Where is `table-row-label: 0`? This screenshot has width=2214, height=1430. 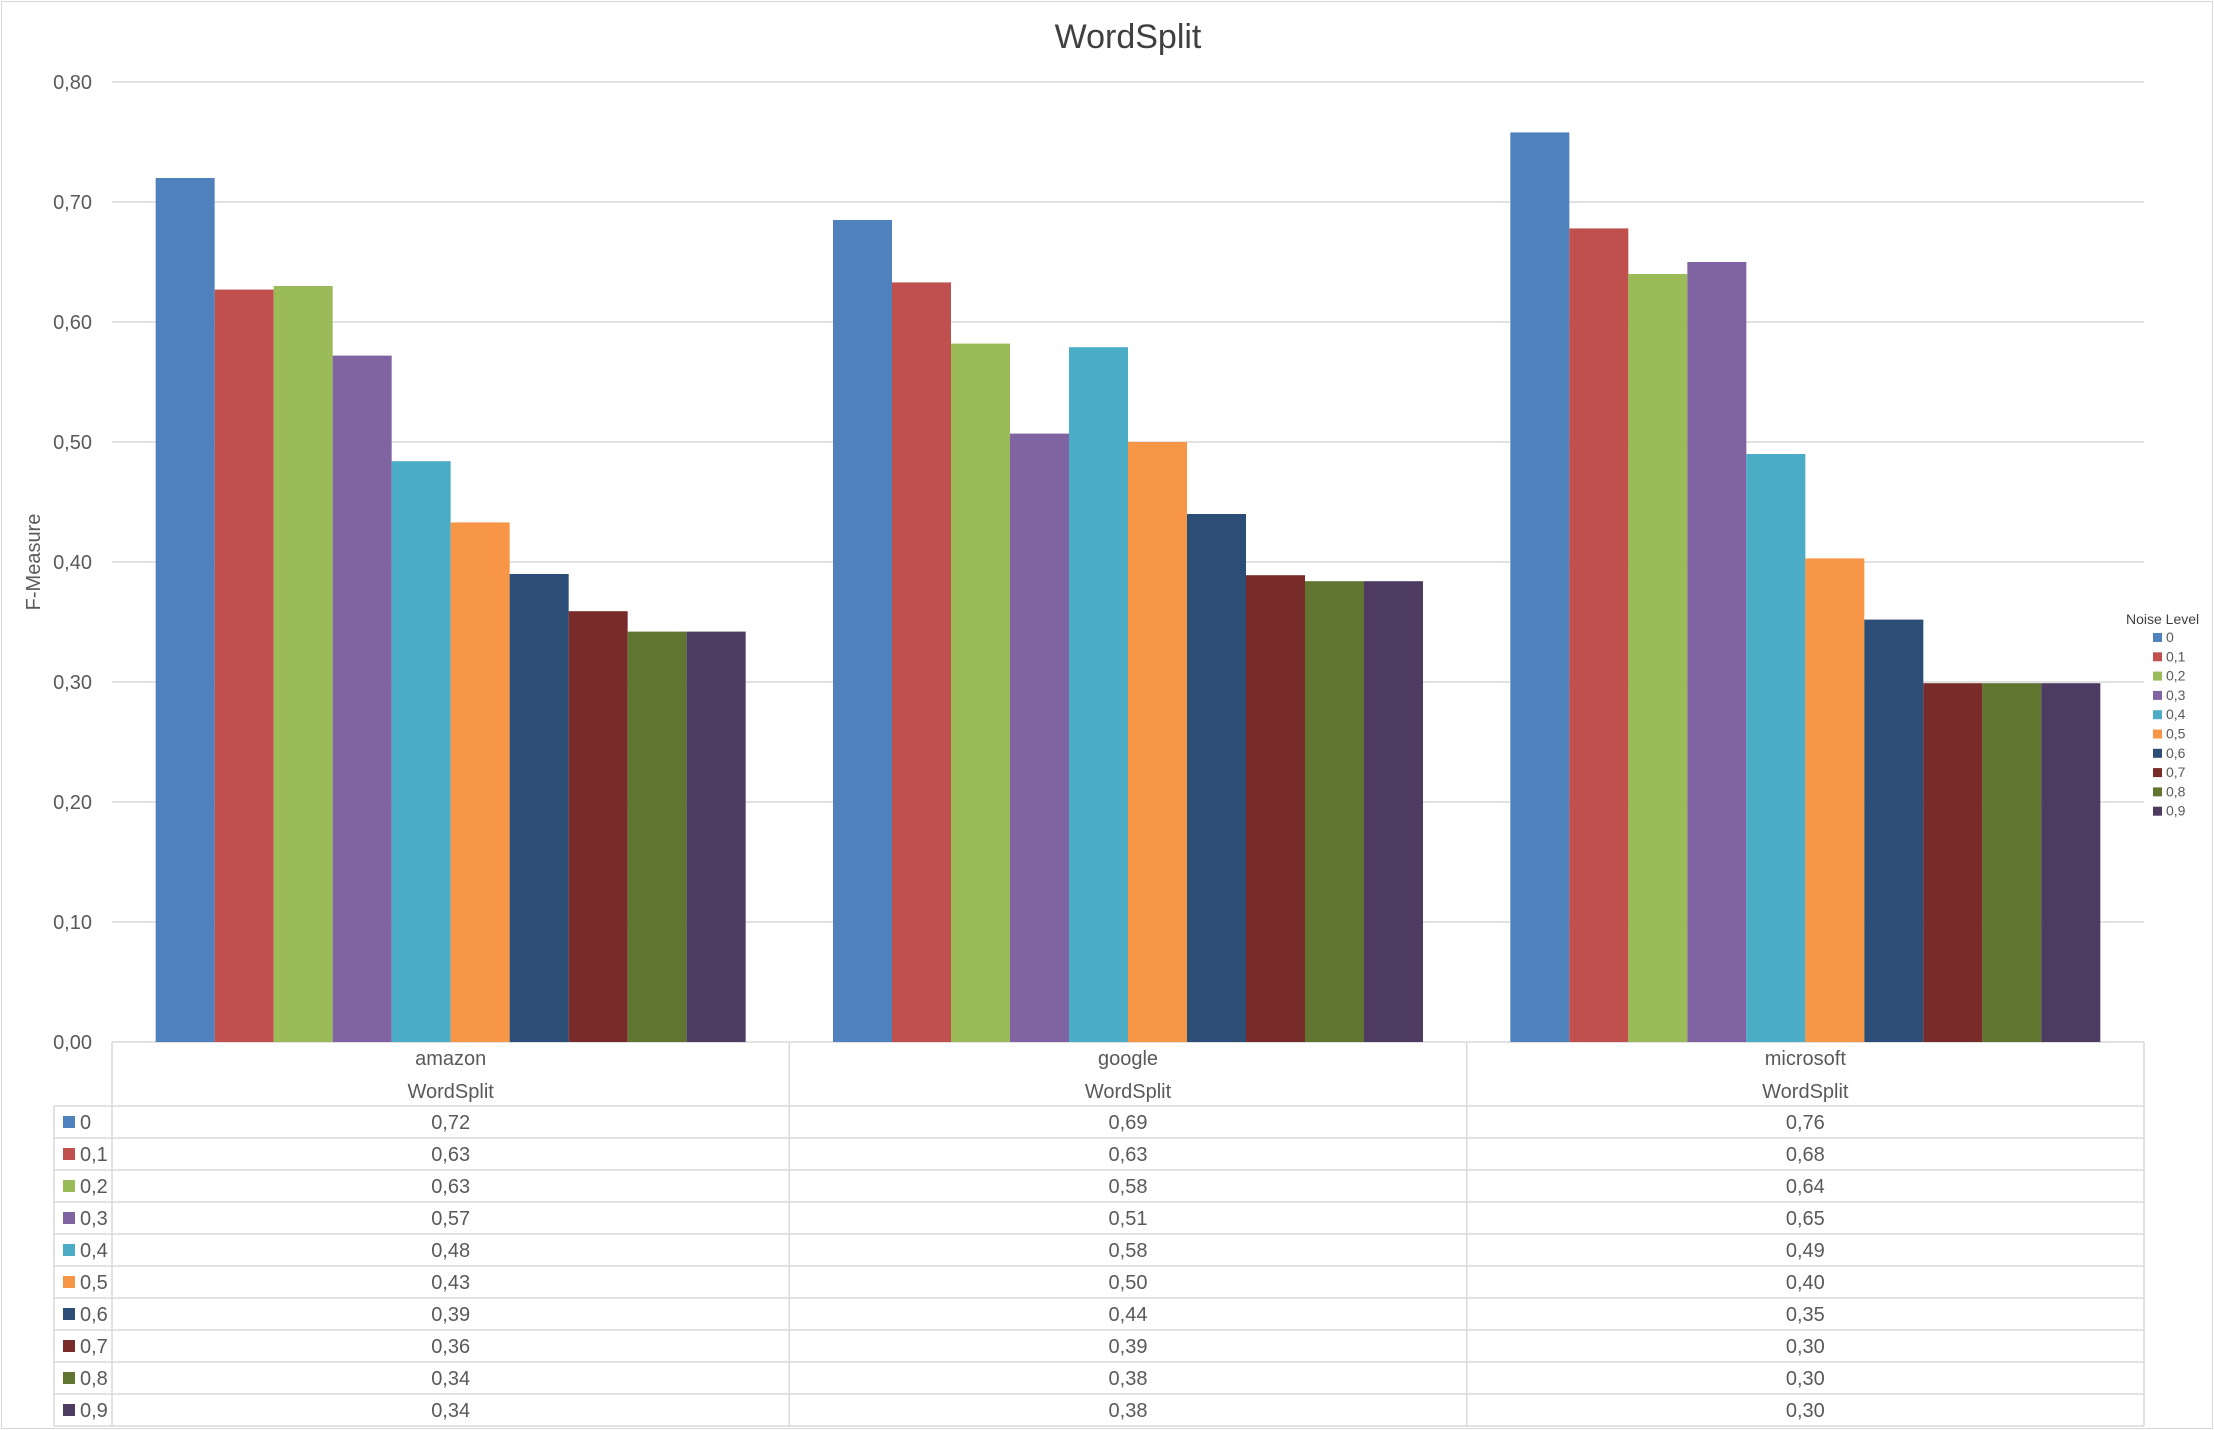
table-row-label: 0 is located at coordinates (85, 1123).